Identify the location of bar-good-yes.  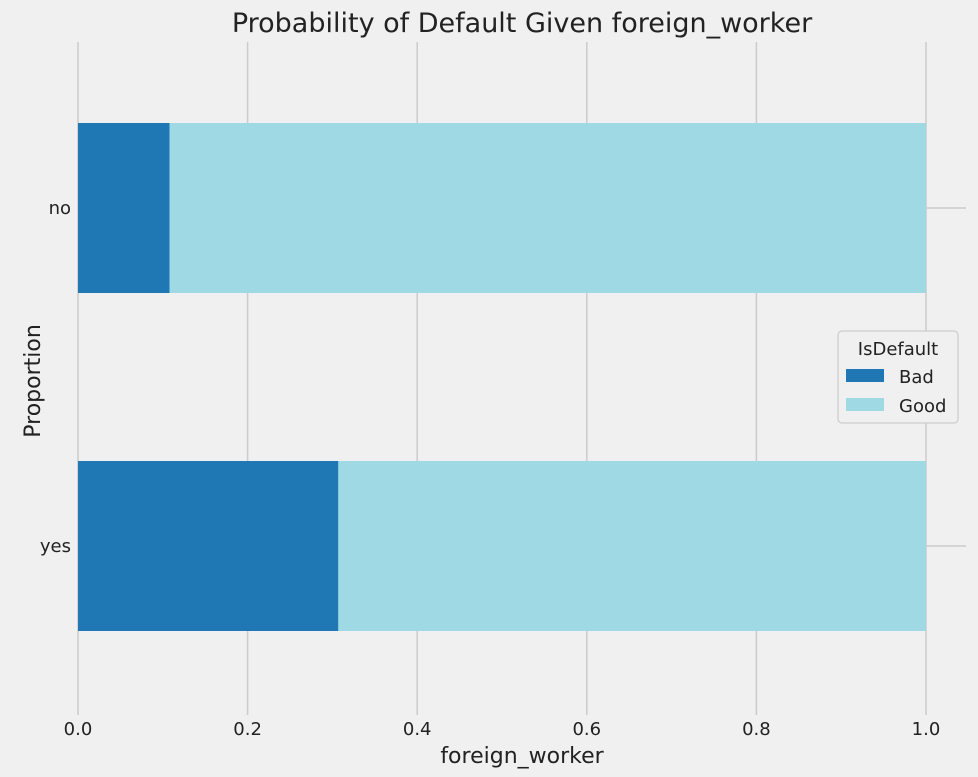
(632, 546).